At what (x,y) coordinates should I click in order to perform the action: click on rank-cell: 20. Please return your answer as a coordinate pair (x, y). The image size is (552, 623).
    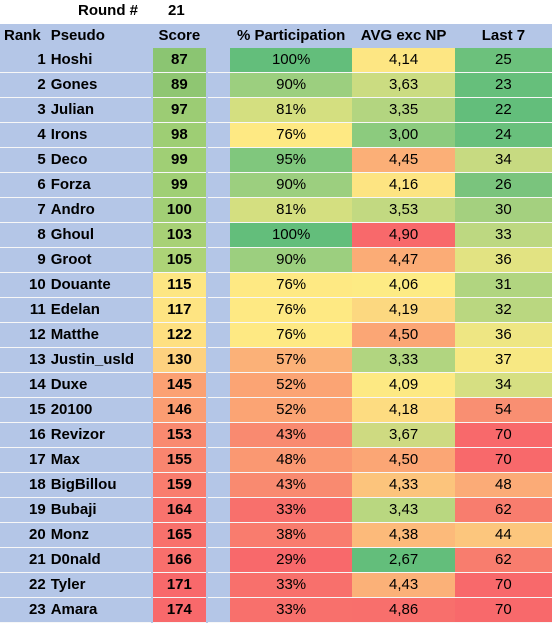
    Looking at the image, I should click on (25, 535).